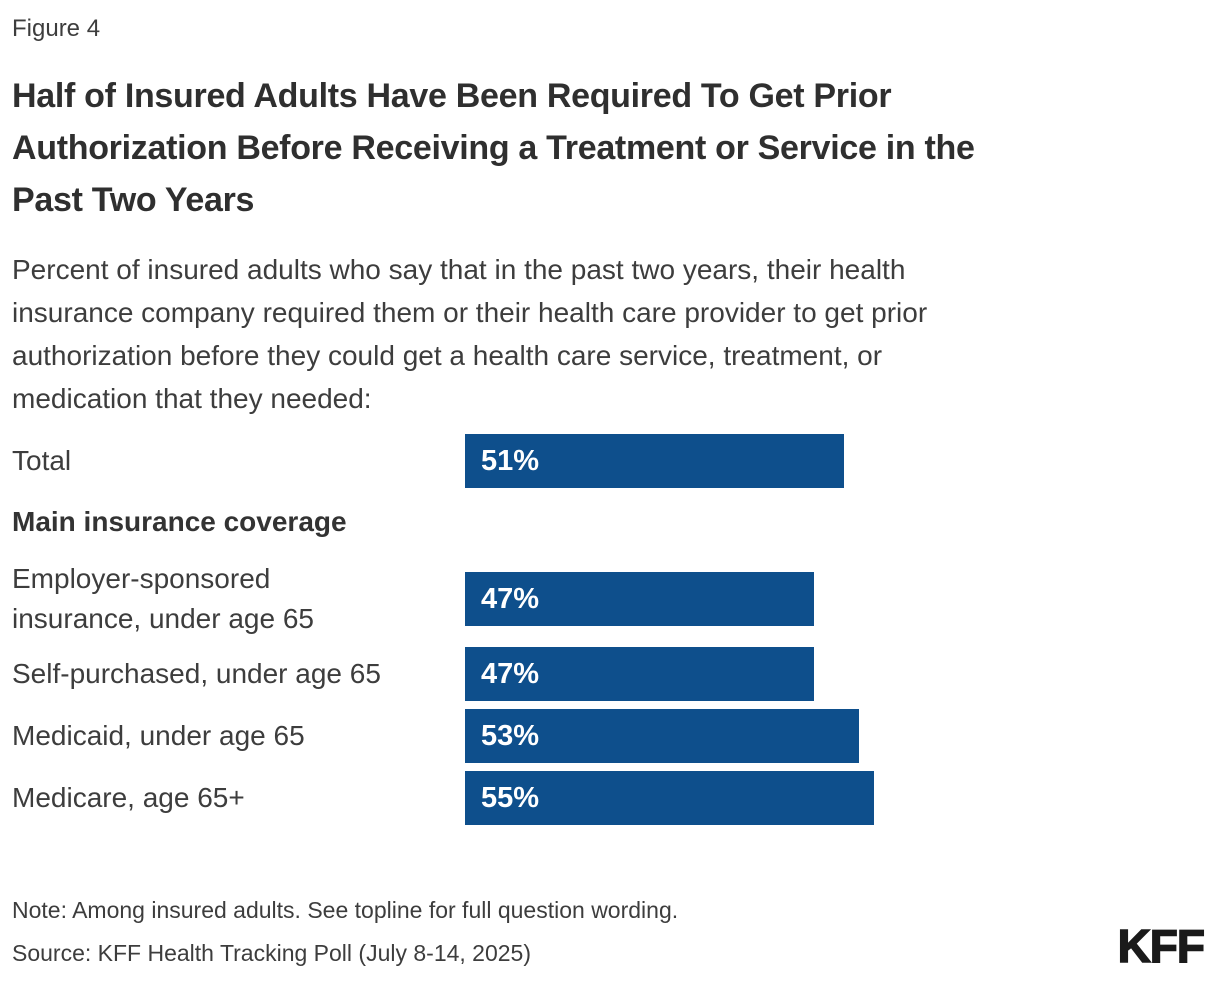  I want to click on bar-track: 53%, so click(836, 736).